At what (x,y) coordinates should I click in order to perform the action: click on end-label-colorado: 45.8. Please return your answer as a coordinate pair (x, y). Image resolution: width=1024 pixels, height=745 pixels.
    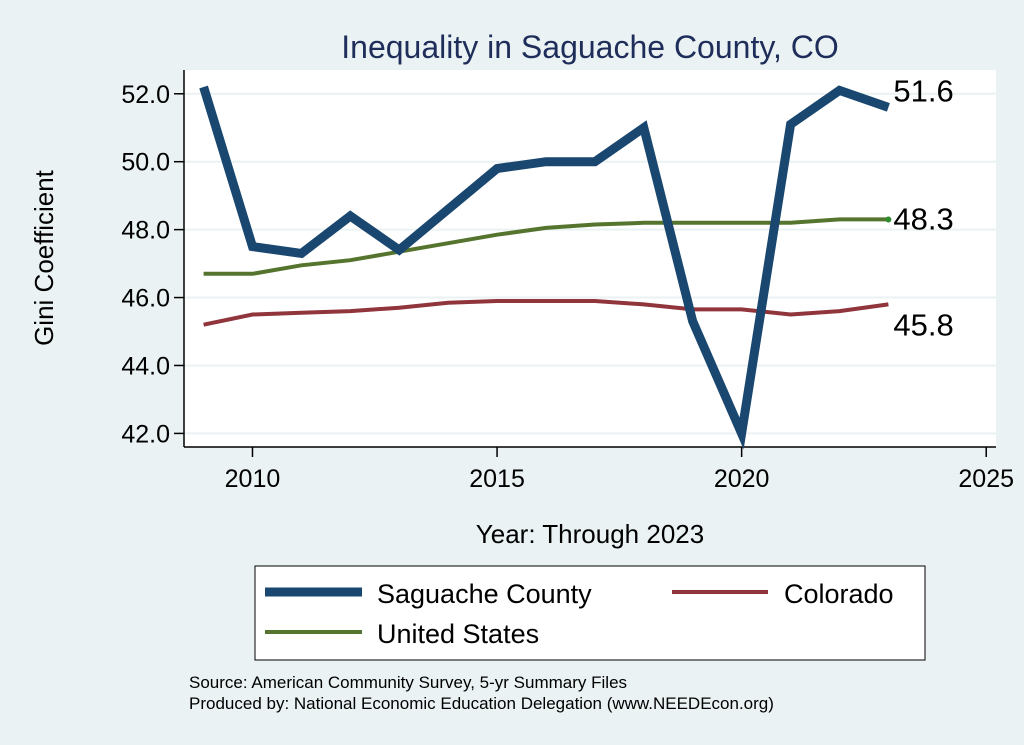
    Looking at the image, I should click on (923, 324).